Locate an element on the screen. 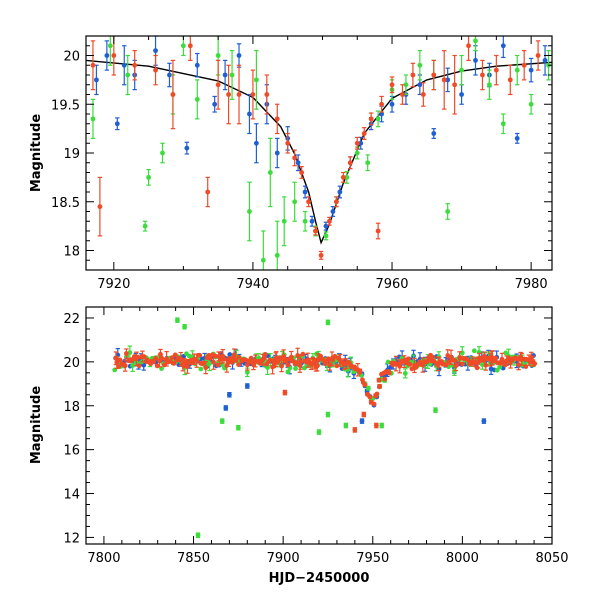 This screenshot has height=600, width=600. x-tick-label: 7900 is located at coordinates (283, 558).